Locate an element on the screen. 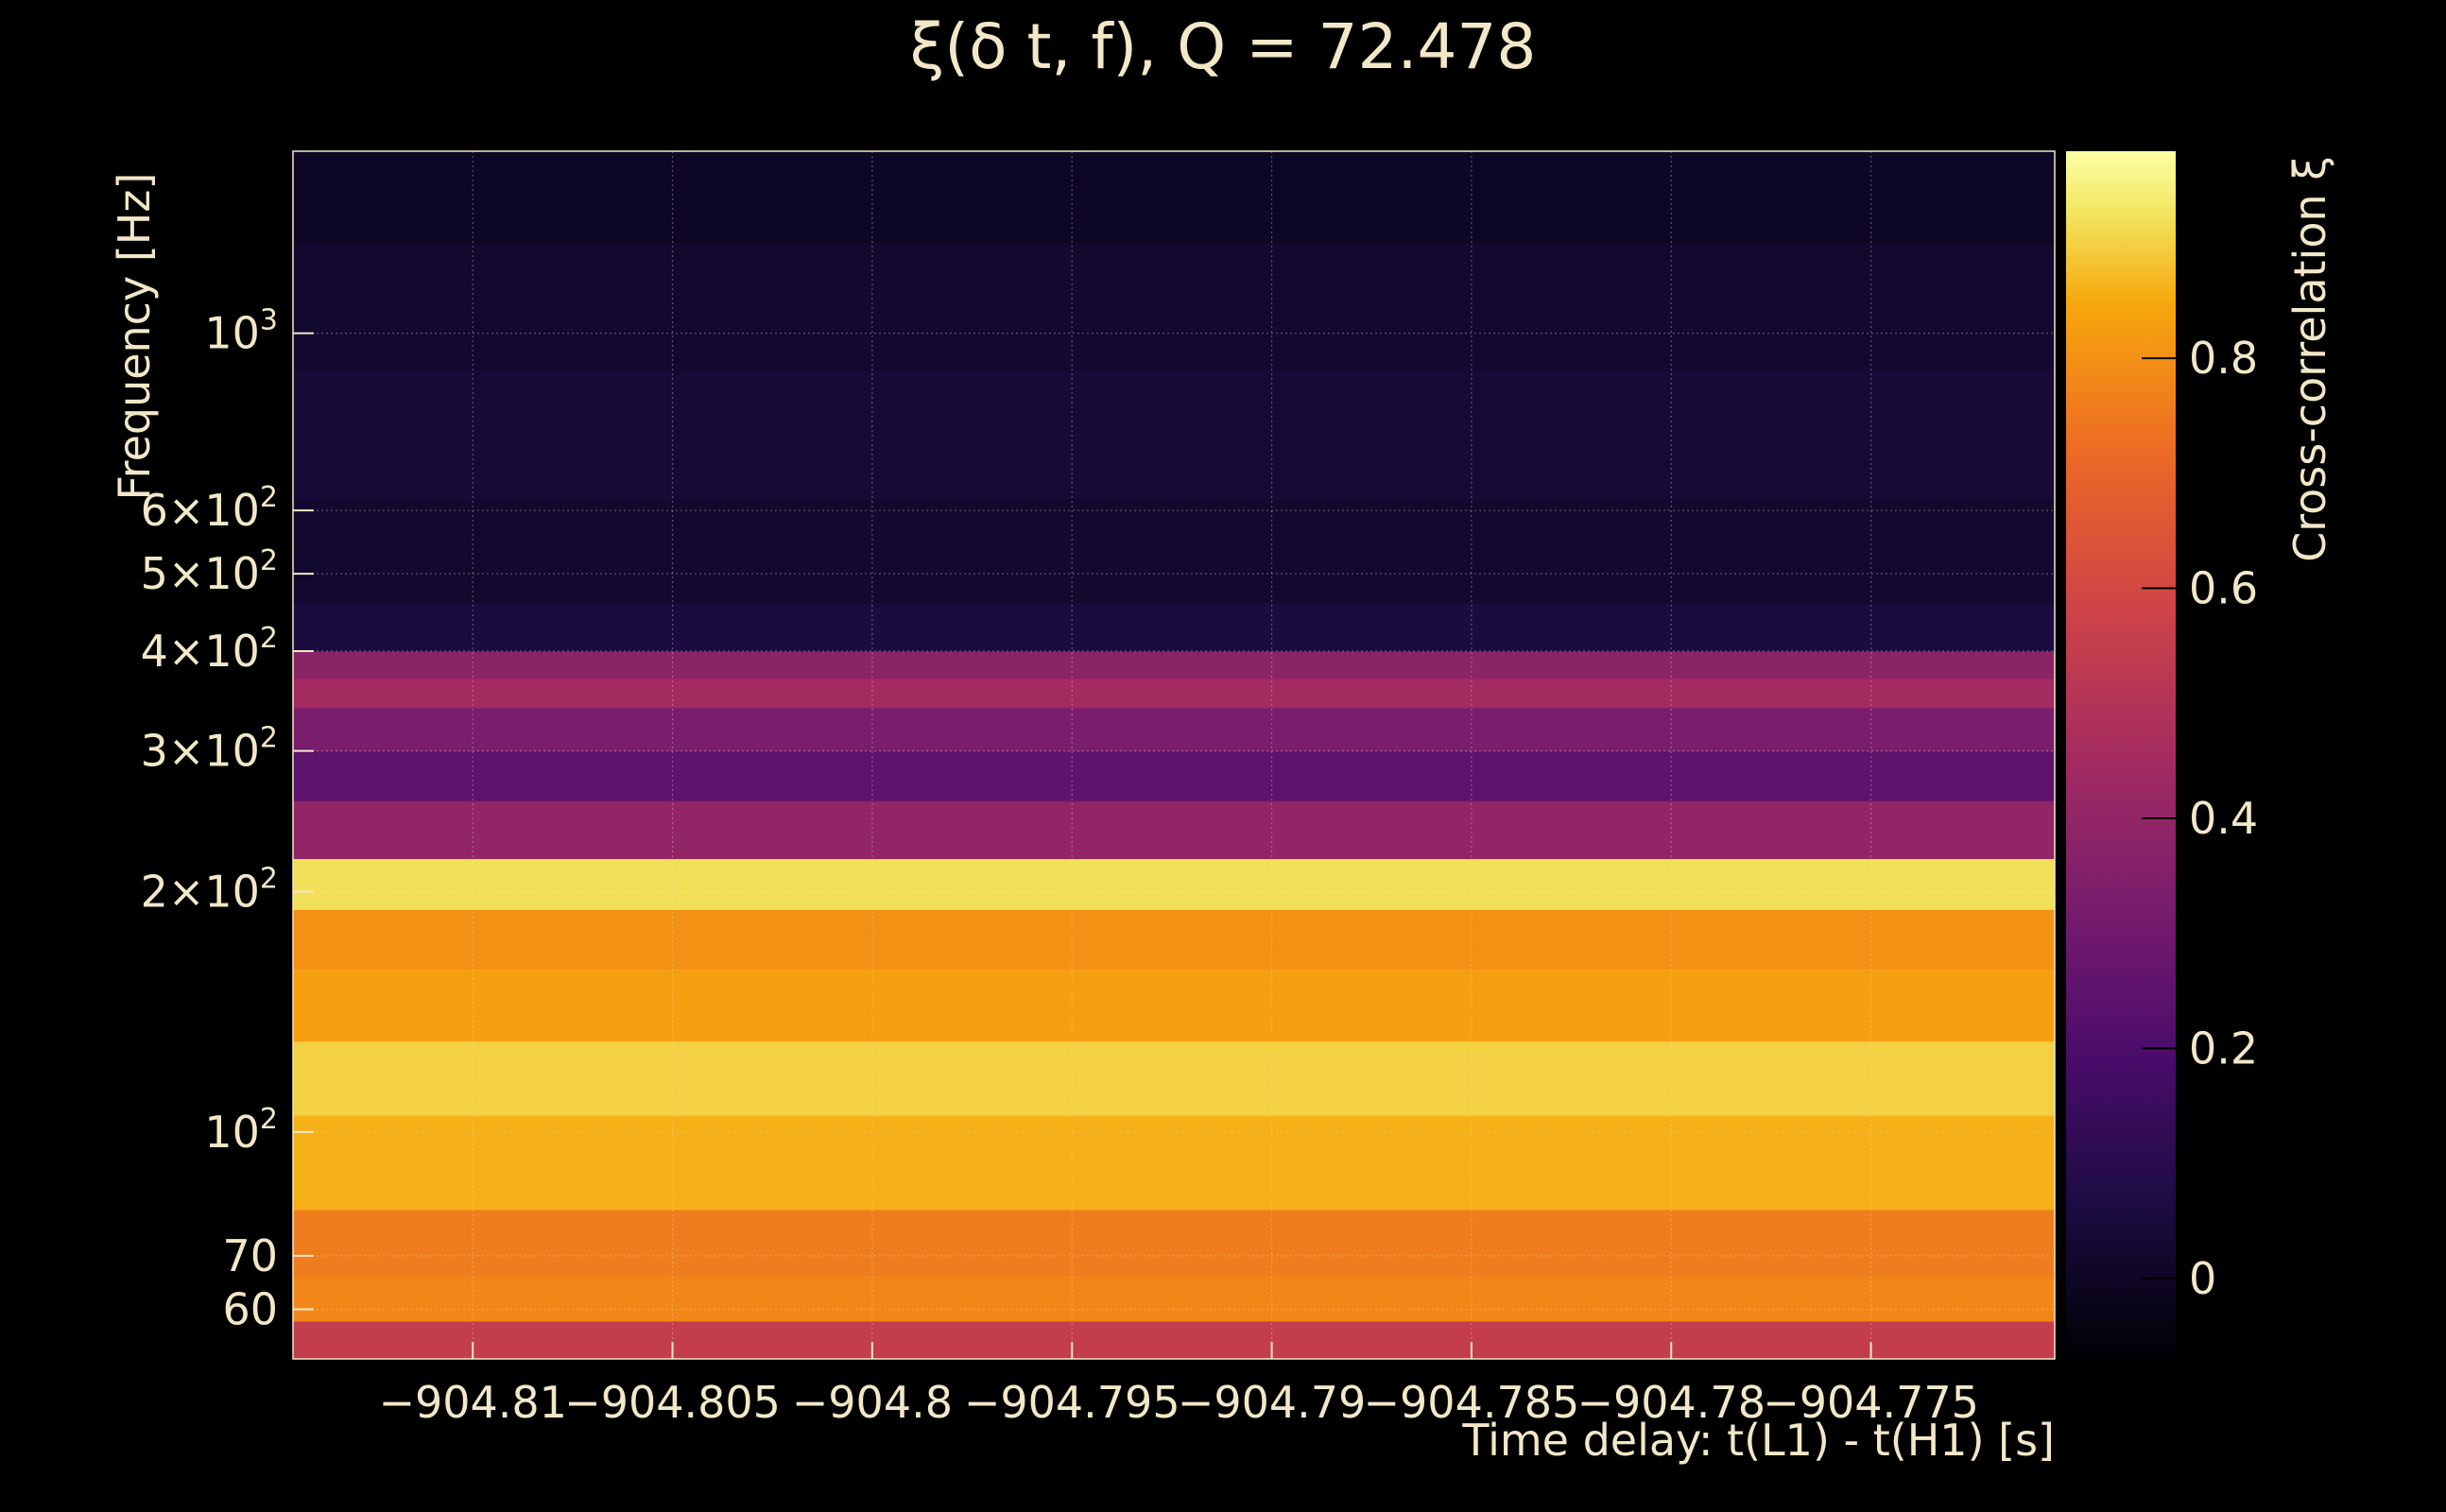 Image resolution: width=2446 pixels, height=1512 pixels. x-tick-label: −904.79 is located at coordinates (1272, 1402).